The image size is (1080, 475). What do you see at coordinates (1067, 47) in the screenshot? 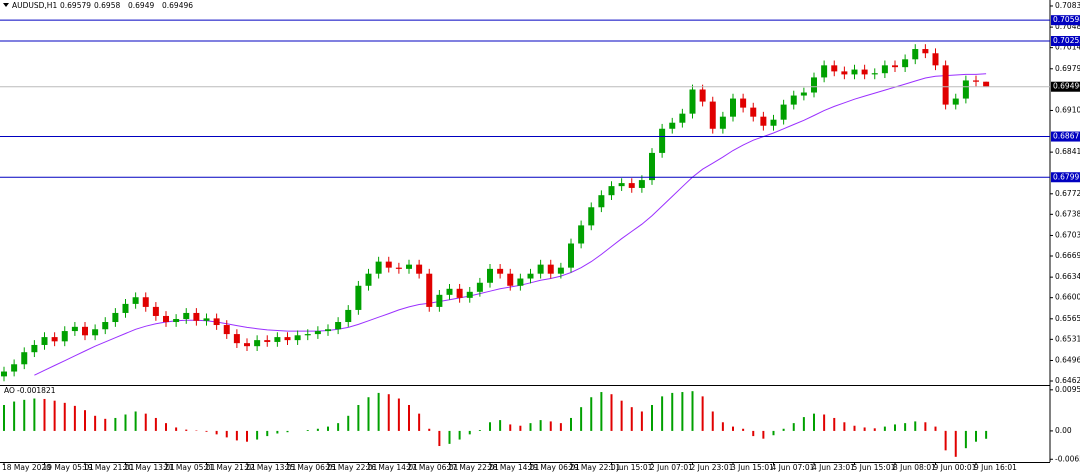
I see `y-tick-label: 0.70143` at bounding box center [1067, 47].